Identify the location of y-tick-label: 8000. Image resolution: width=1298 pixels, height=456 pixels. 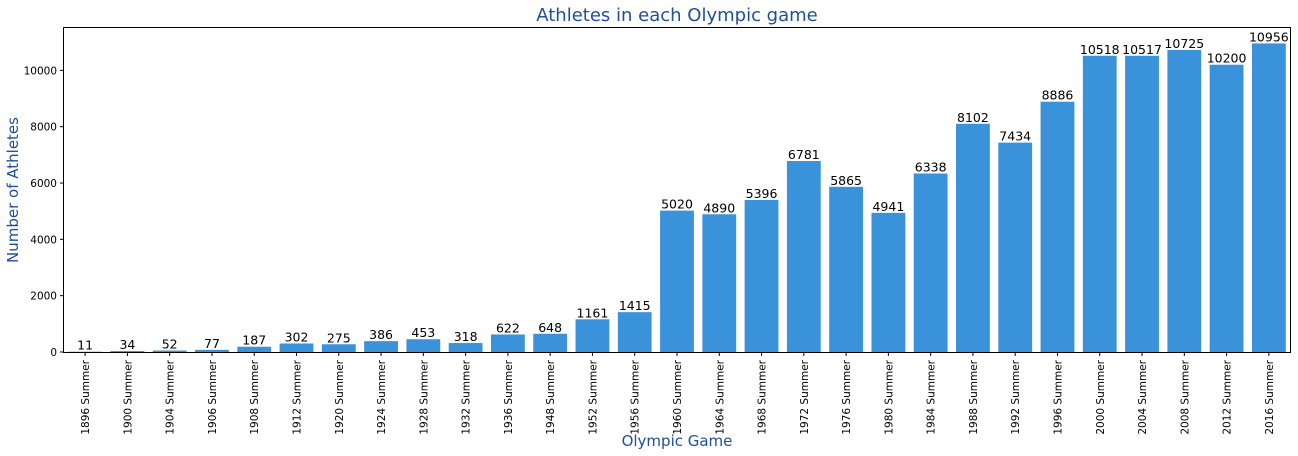
(43, 128).